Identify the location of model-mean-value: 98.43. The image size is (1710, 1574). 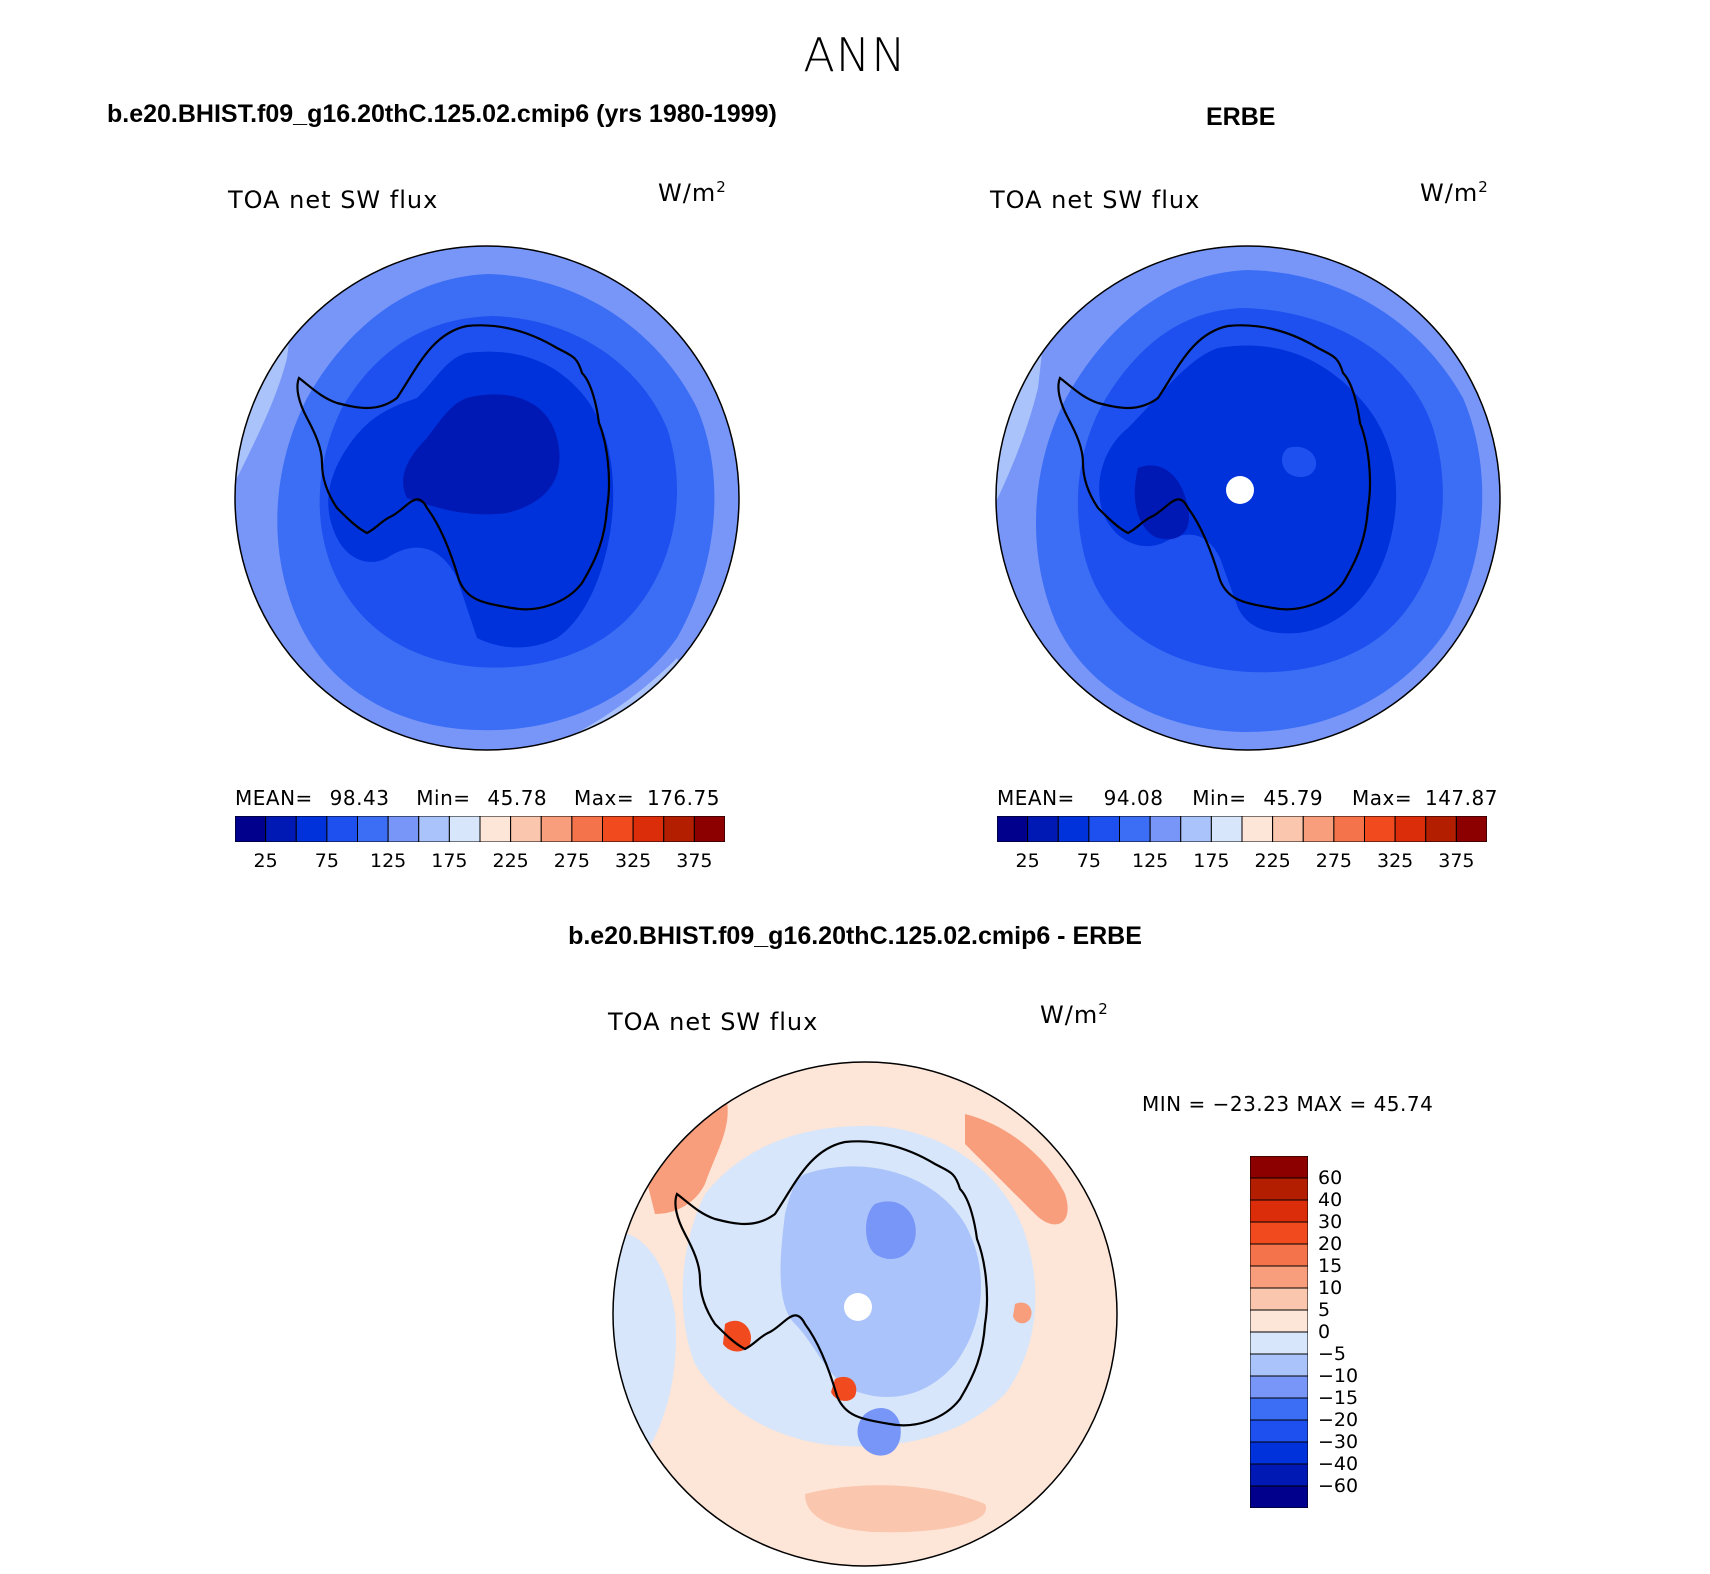
(359, 798).